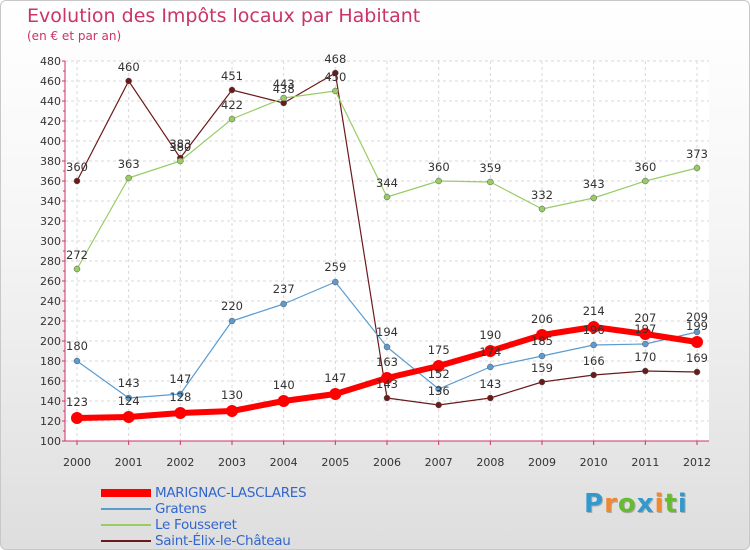  I want to click on data-label-gratens: 259, so click(335, 267).